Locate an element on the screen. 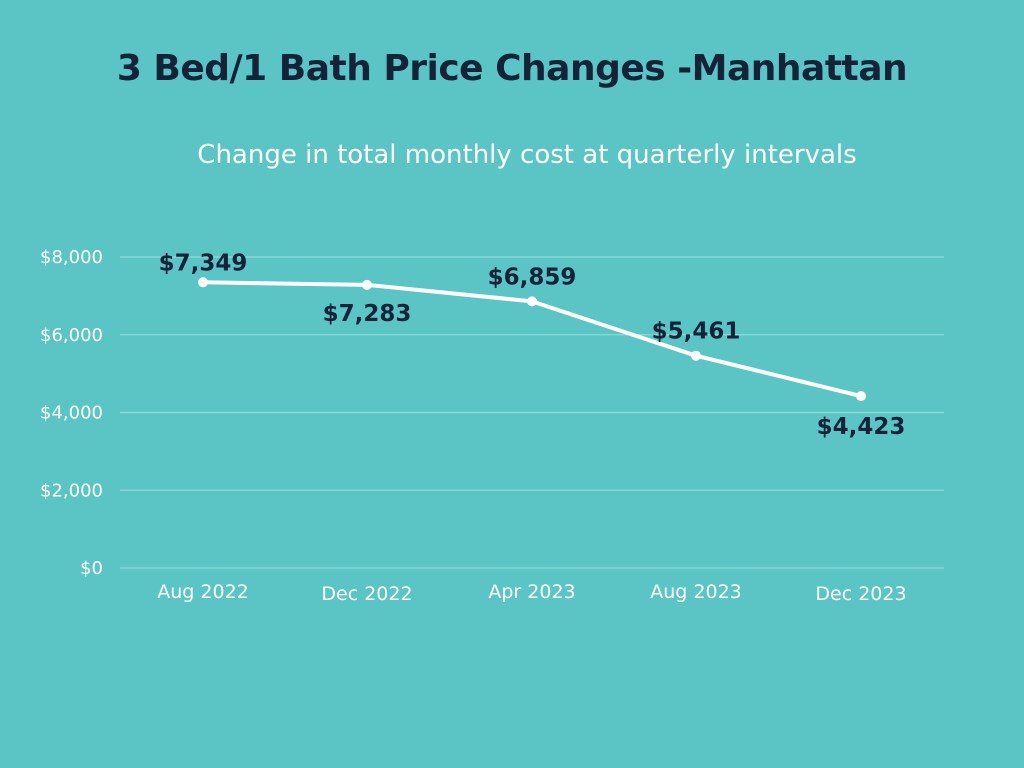  data-label: $6,859 is located at coordinates (532, 277).